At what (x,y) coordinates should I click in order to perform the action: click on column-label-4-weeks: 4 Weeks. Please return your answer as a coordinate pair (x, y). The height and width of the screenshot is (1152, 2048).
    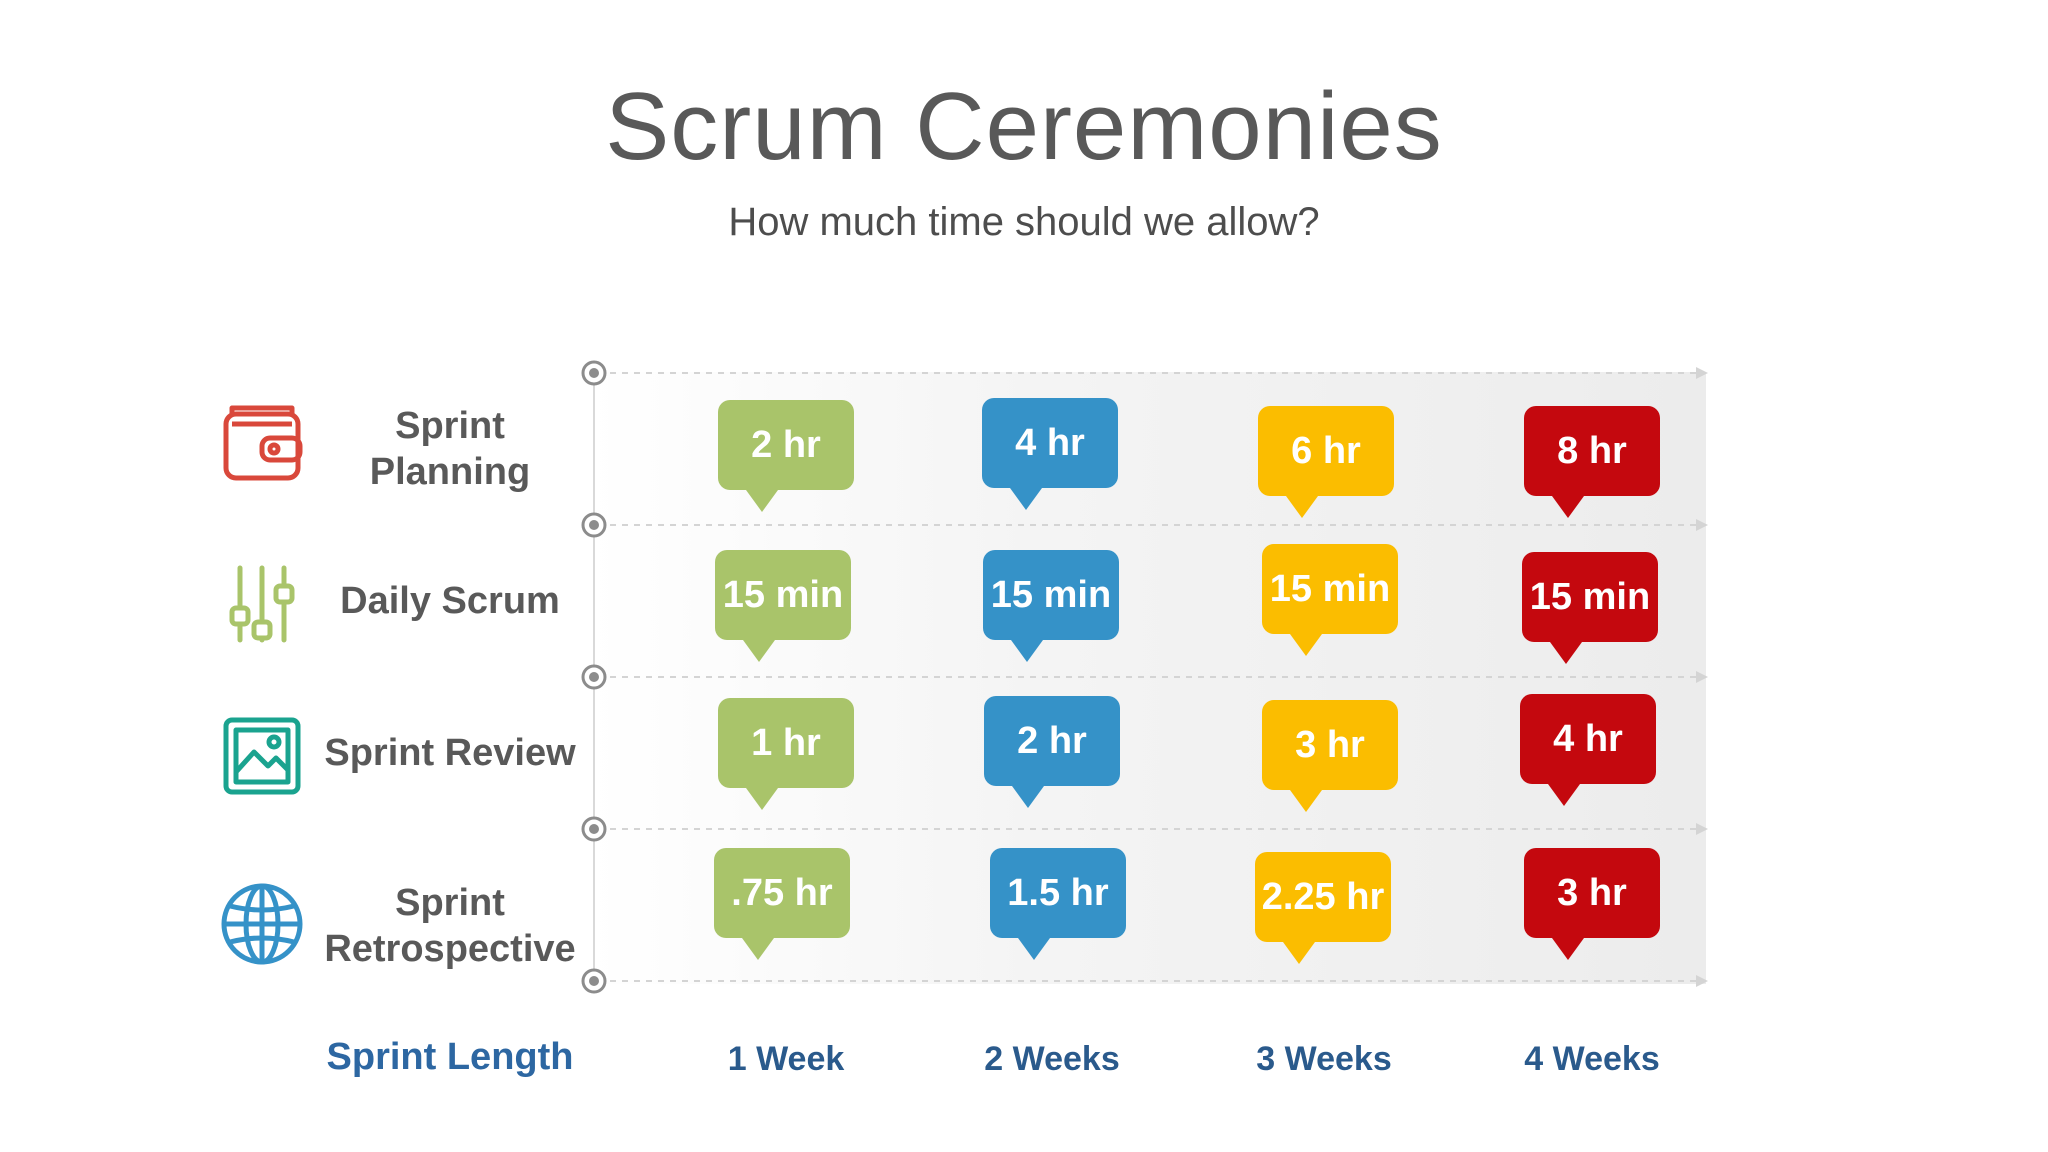
    Looking at the image, I should click on (1592, 1059).